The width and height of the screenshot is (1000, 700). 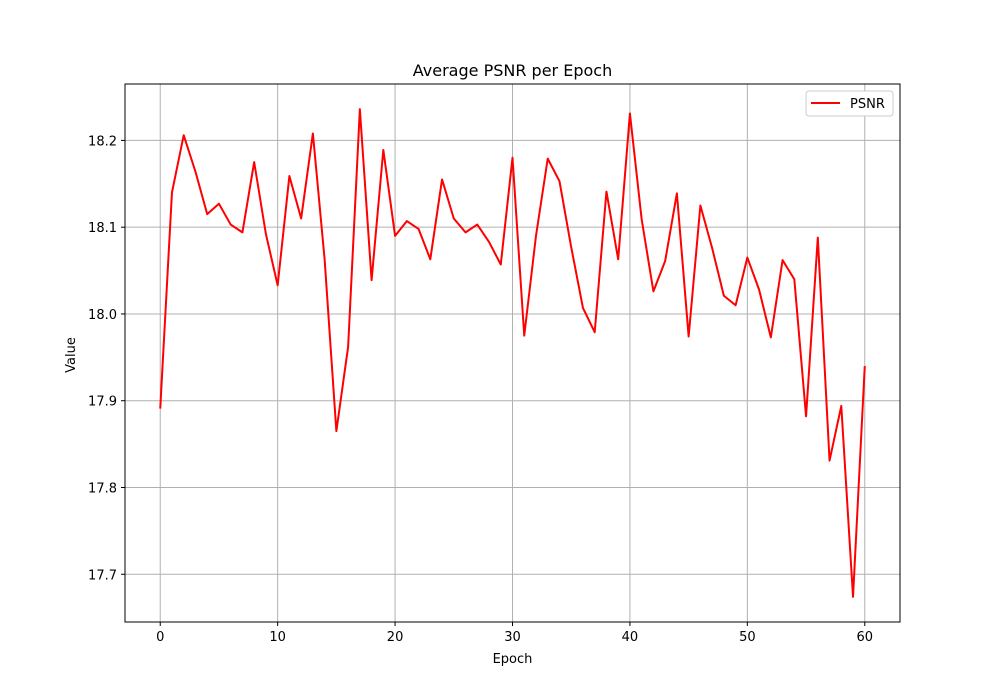 I want to click on x-tick-label: 60, so click(x=864, y=637).